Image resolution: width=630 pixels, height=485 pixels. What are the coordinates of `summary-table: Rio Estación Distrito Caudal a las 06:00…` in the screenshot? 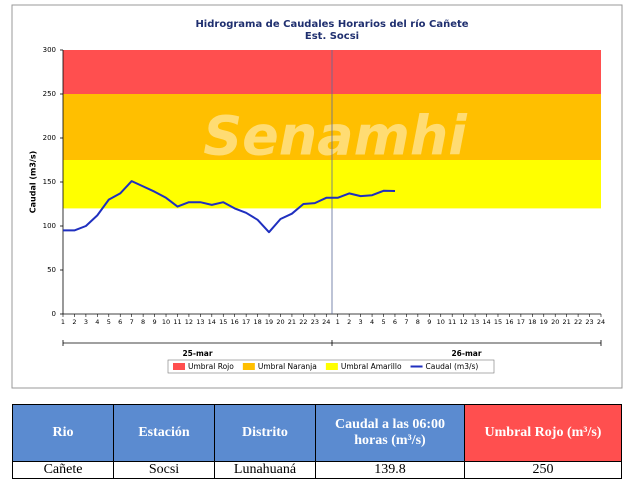 It's located at (317, 441).